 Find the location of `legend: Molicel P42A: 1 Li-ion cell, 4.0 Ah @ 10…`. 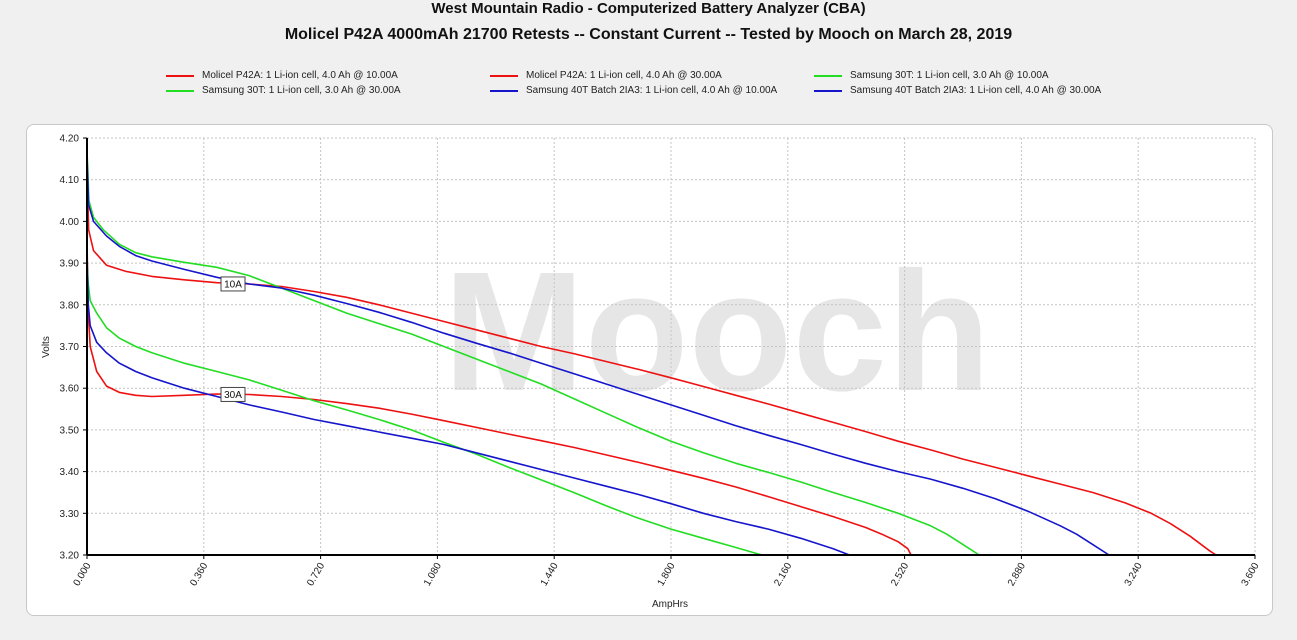

legend: Molicel P42A: 1 Li-ion cell, 4.0 Ah @ 10… is located at coordinates (648, 87).